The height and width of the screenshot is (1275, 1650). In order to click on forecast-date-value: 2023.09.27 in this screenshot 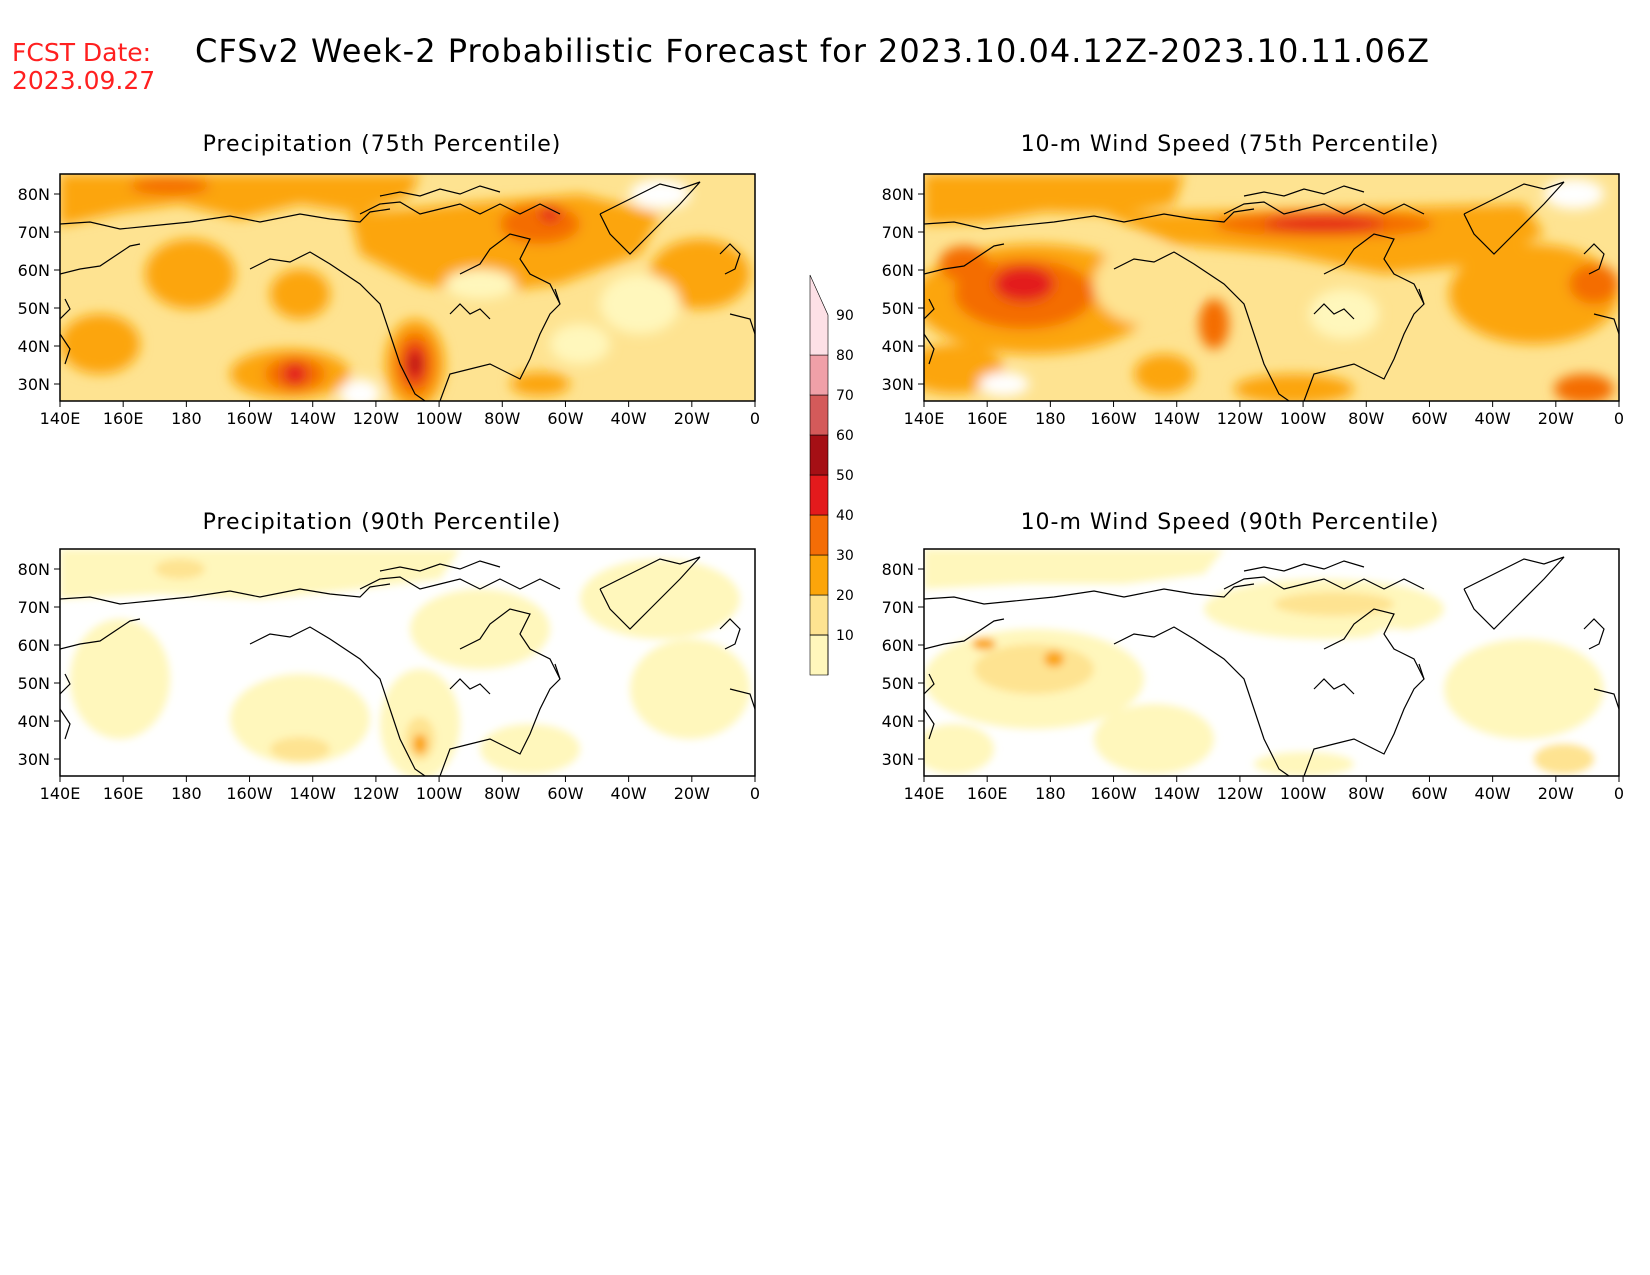, I will do `click(84, 80)`.